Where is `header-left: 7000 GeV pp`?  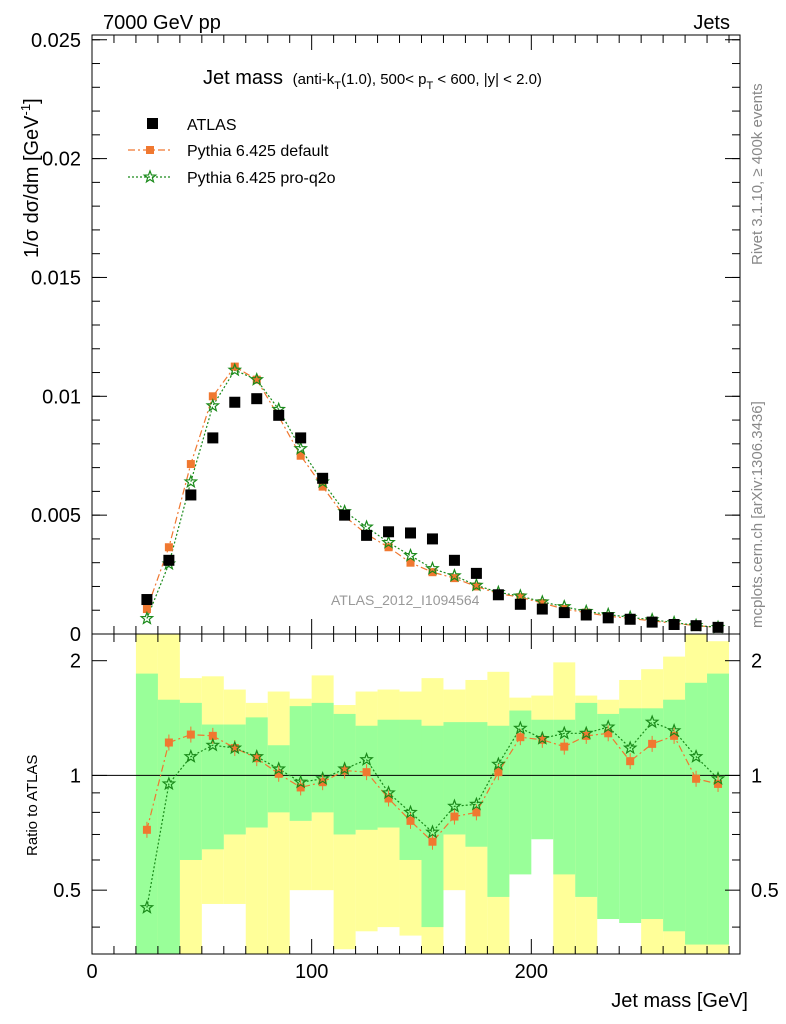
header-left: 7000 GeV pp is located at coordinates (162, 23).